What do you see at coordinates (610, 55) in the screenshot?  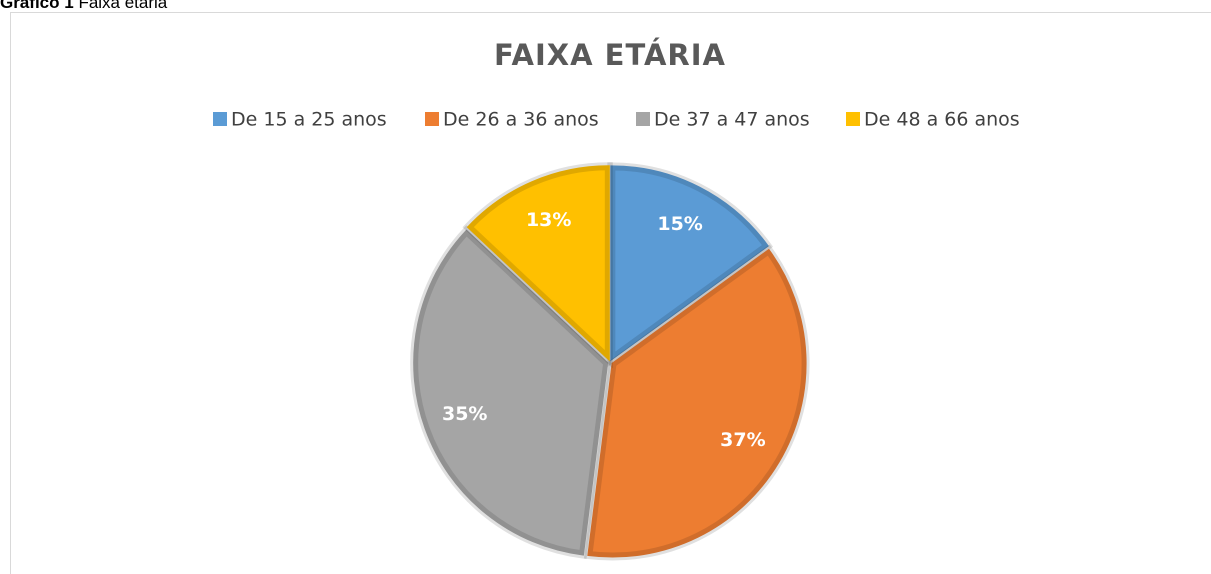 I see `chart-title: FAIXA ETÁRIA` at bounding box center [610, 55].